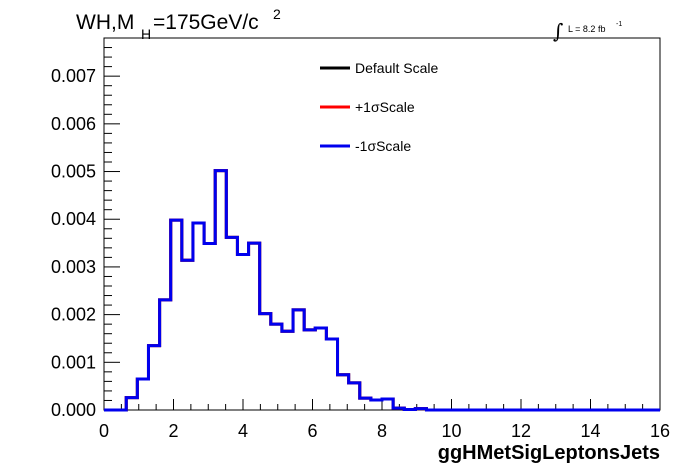 This screenshot has height=472, width=696. I want to click on legend: Default Scale +1σScale -1σScale, so click(379, 107).